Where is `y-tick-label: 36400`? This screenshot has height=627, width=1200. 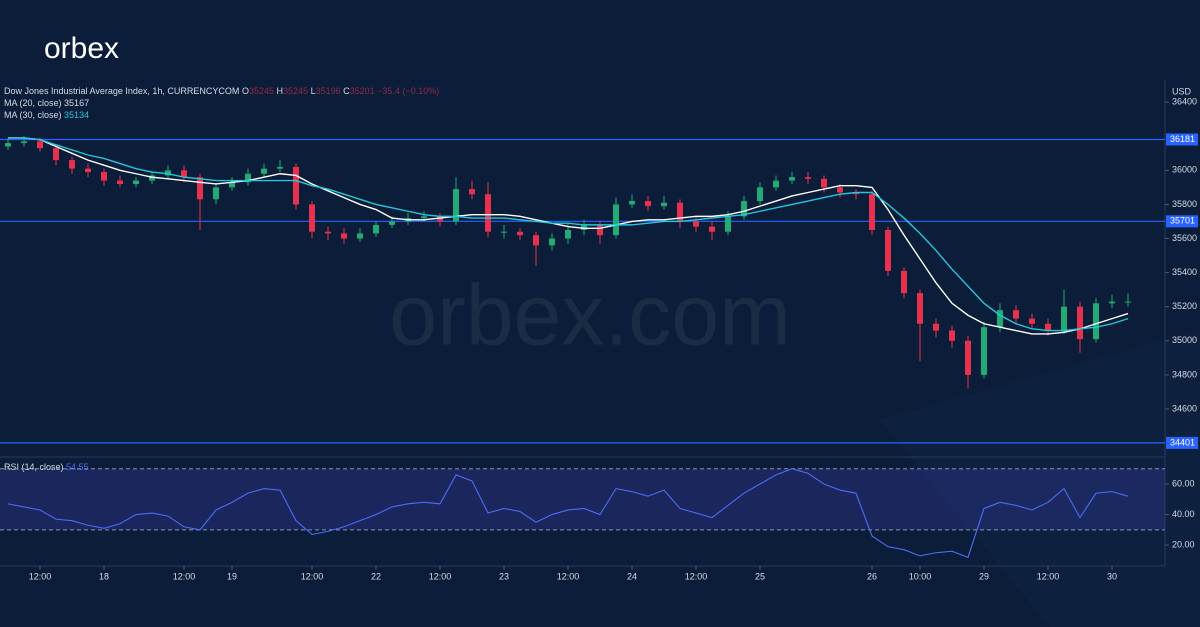 y-tick-label: 36400 is located at coordinates (1184, 102).